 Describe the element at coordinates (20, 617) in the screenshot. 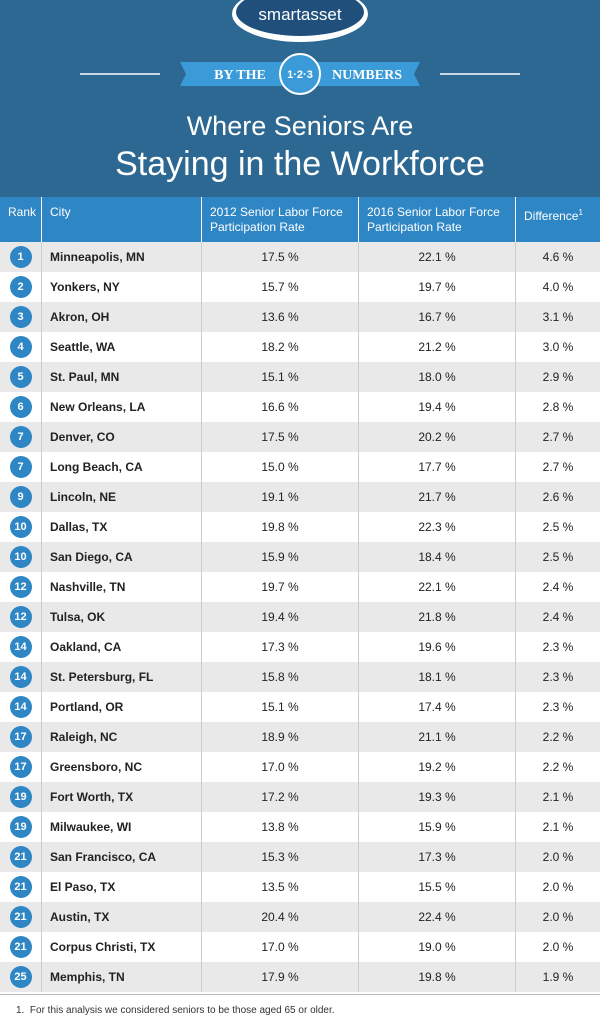

I see `rank-badge: 12` at that location.